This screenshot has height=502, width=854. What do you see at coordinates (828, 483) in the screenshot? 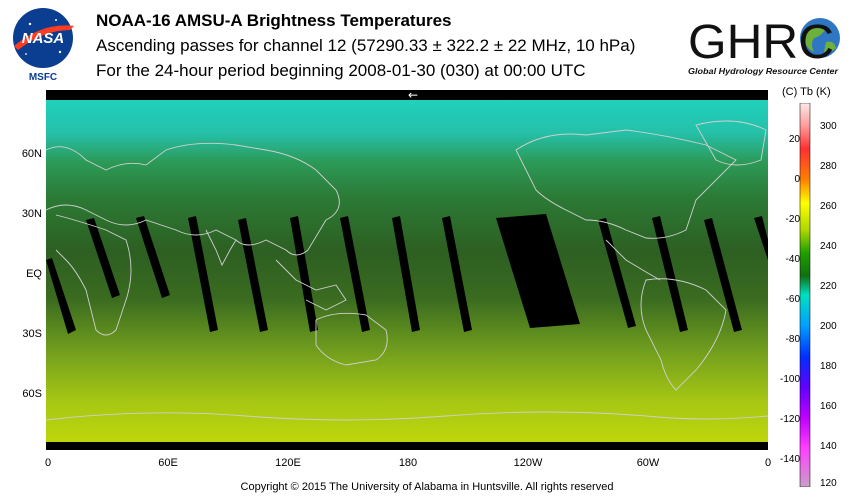
I see `colorbar-kelvin-tick: 120` at bounding box center [828, 483].